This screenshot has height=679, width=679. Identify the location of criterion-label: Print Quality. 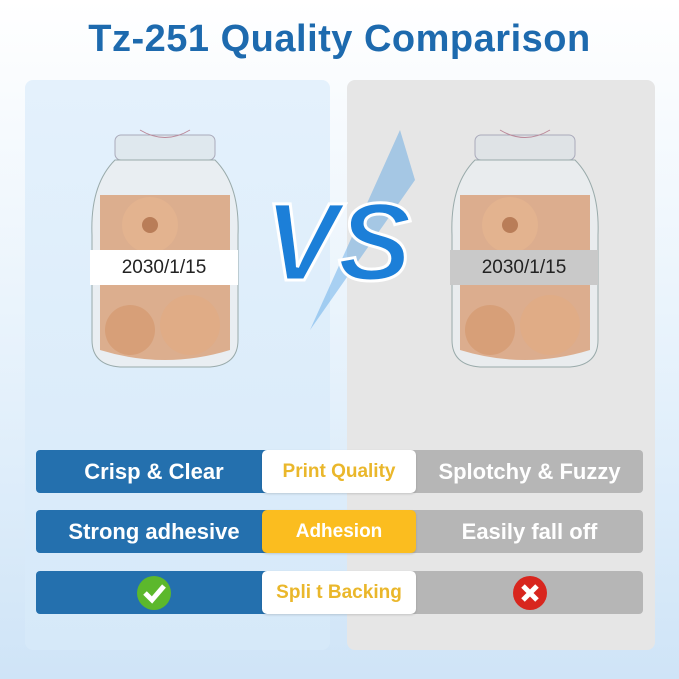
(339, 471).